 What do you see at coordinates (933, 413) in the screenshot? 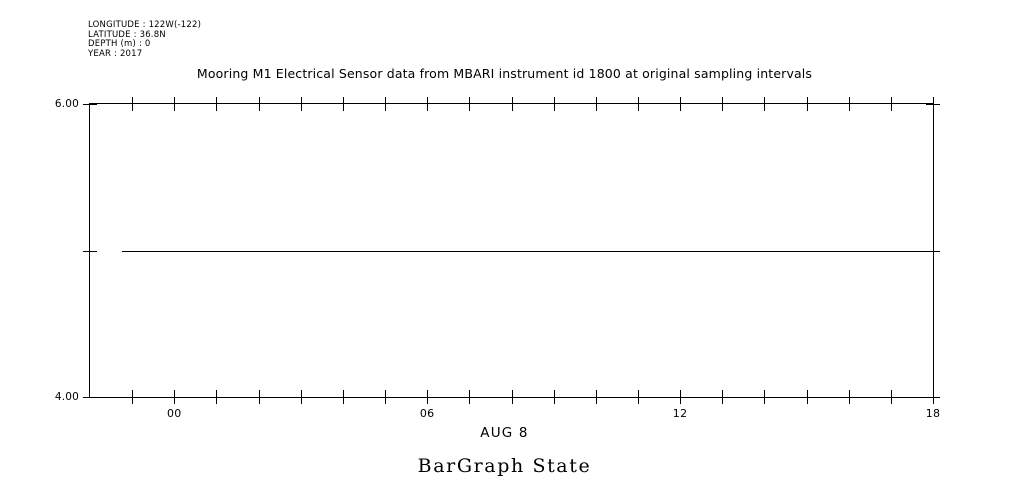
I see `x-axis-tick-label: 18` at bounding box center [933, 413].